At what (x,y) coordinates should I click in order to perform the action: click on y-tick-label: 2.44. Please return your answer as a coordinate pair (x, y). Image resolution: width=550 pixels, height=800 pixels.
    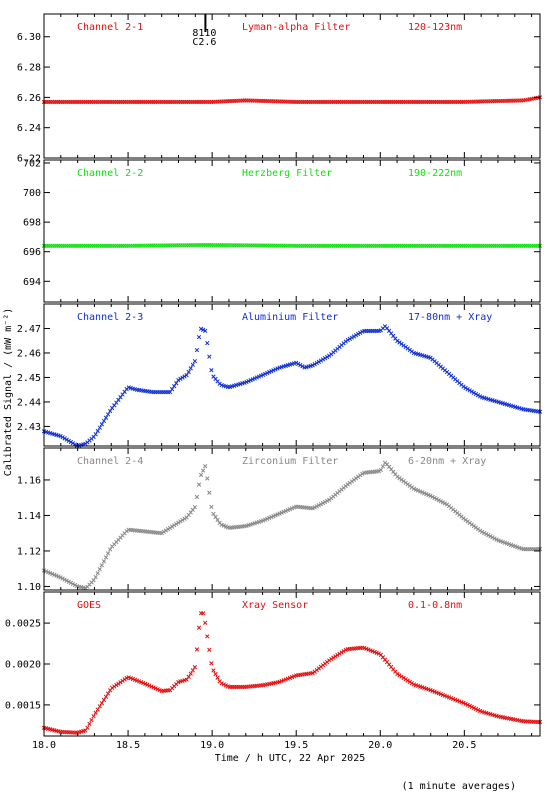
    Looking at the image, I should click on (29, 402).